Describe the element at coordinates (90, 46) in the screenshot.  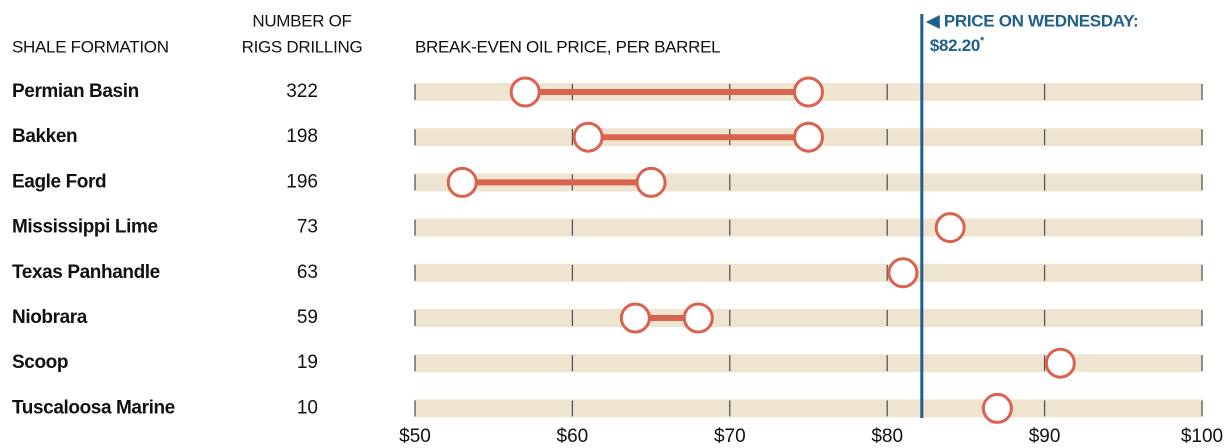
I see `name-header: SHALE FORMATION` at that location.